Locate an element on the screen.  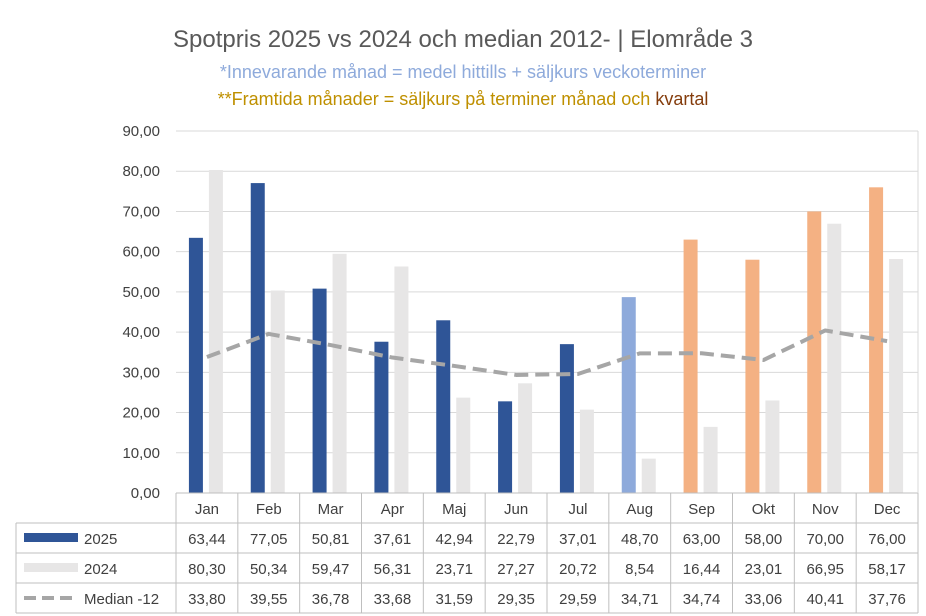
x-category-label: Jul is located at coordinates (577, 509).